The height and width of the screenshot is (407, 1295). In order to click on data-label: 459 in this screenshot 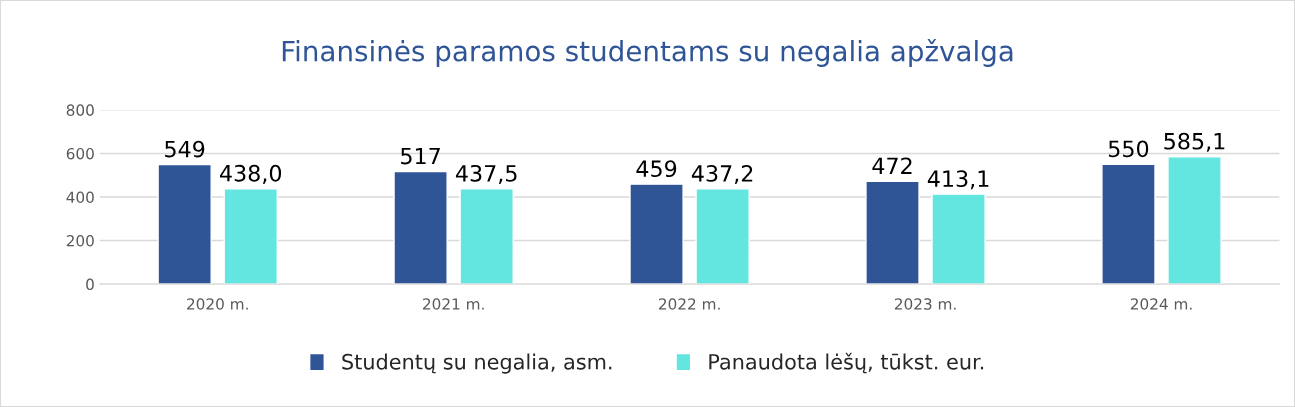, I will do `click(656, 169)`.